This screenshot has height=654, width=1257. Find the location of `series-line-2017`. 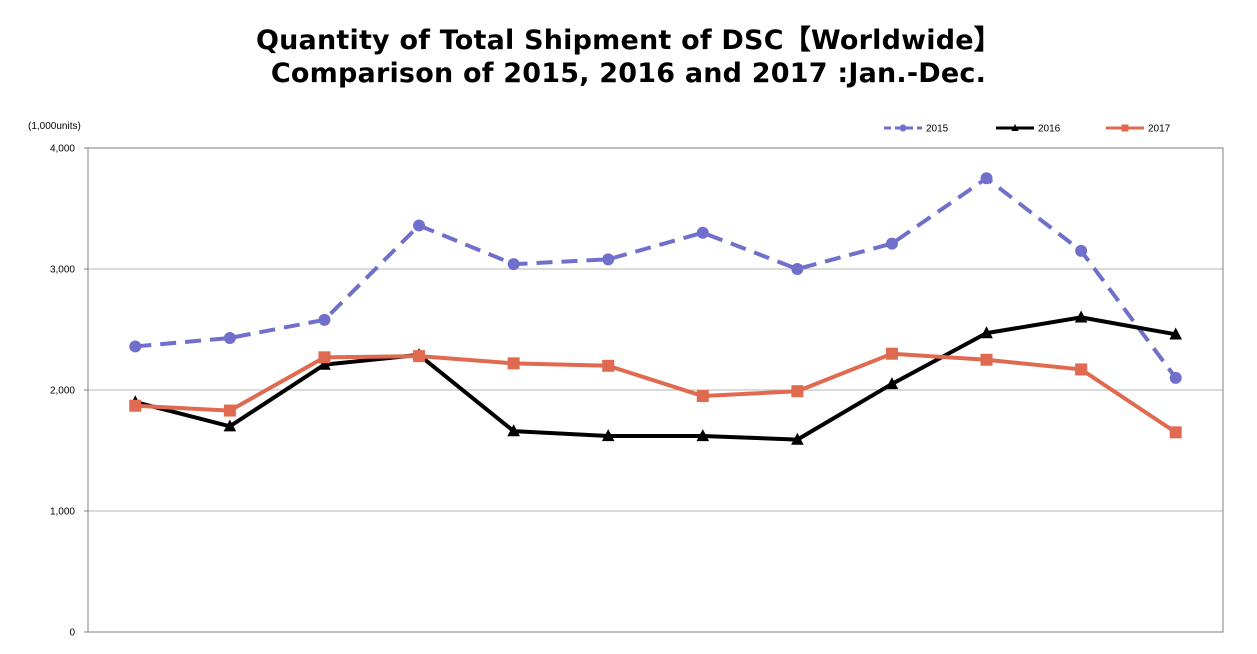

series-line-2017 is located at coordinates (656, 393).